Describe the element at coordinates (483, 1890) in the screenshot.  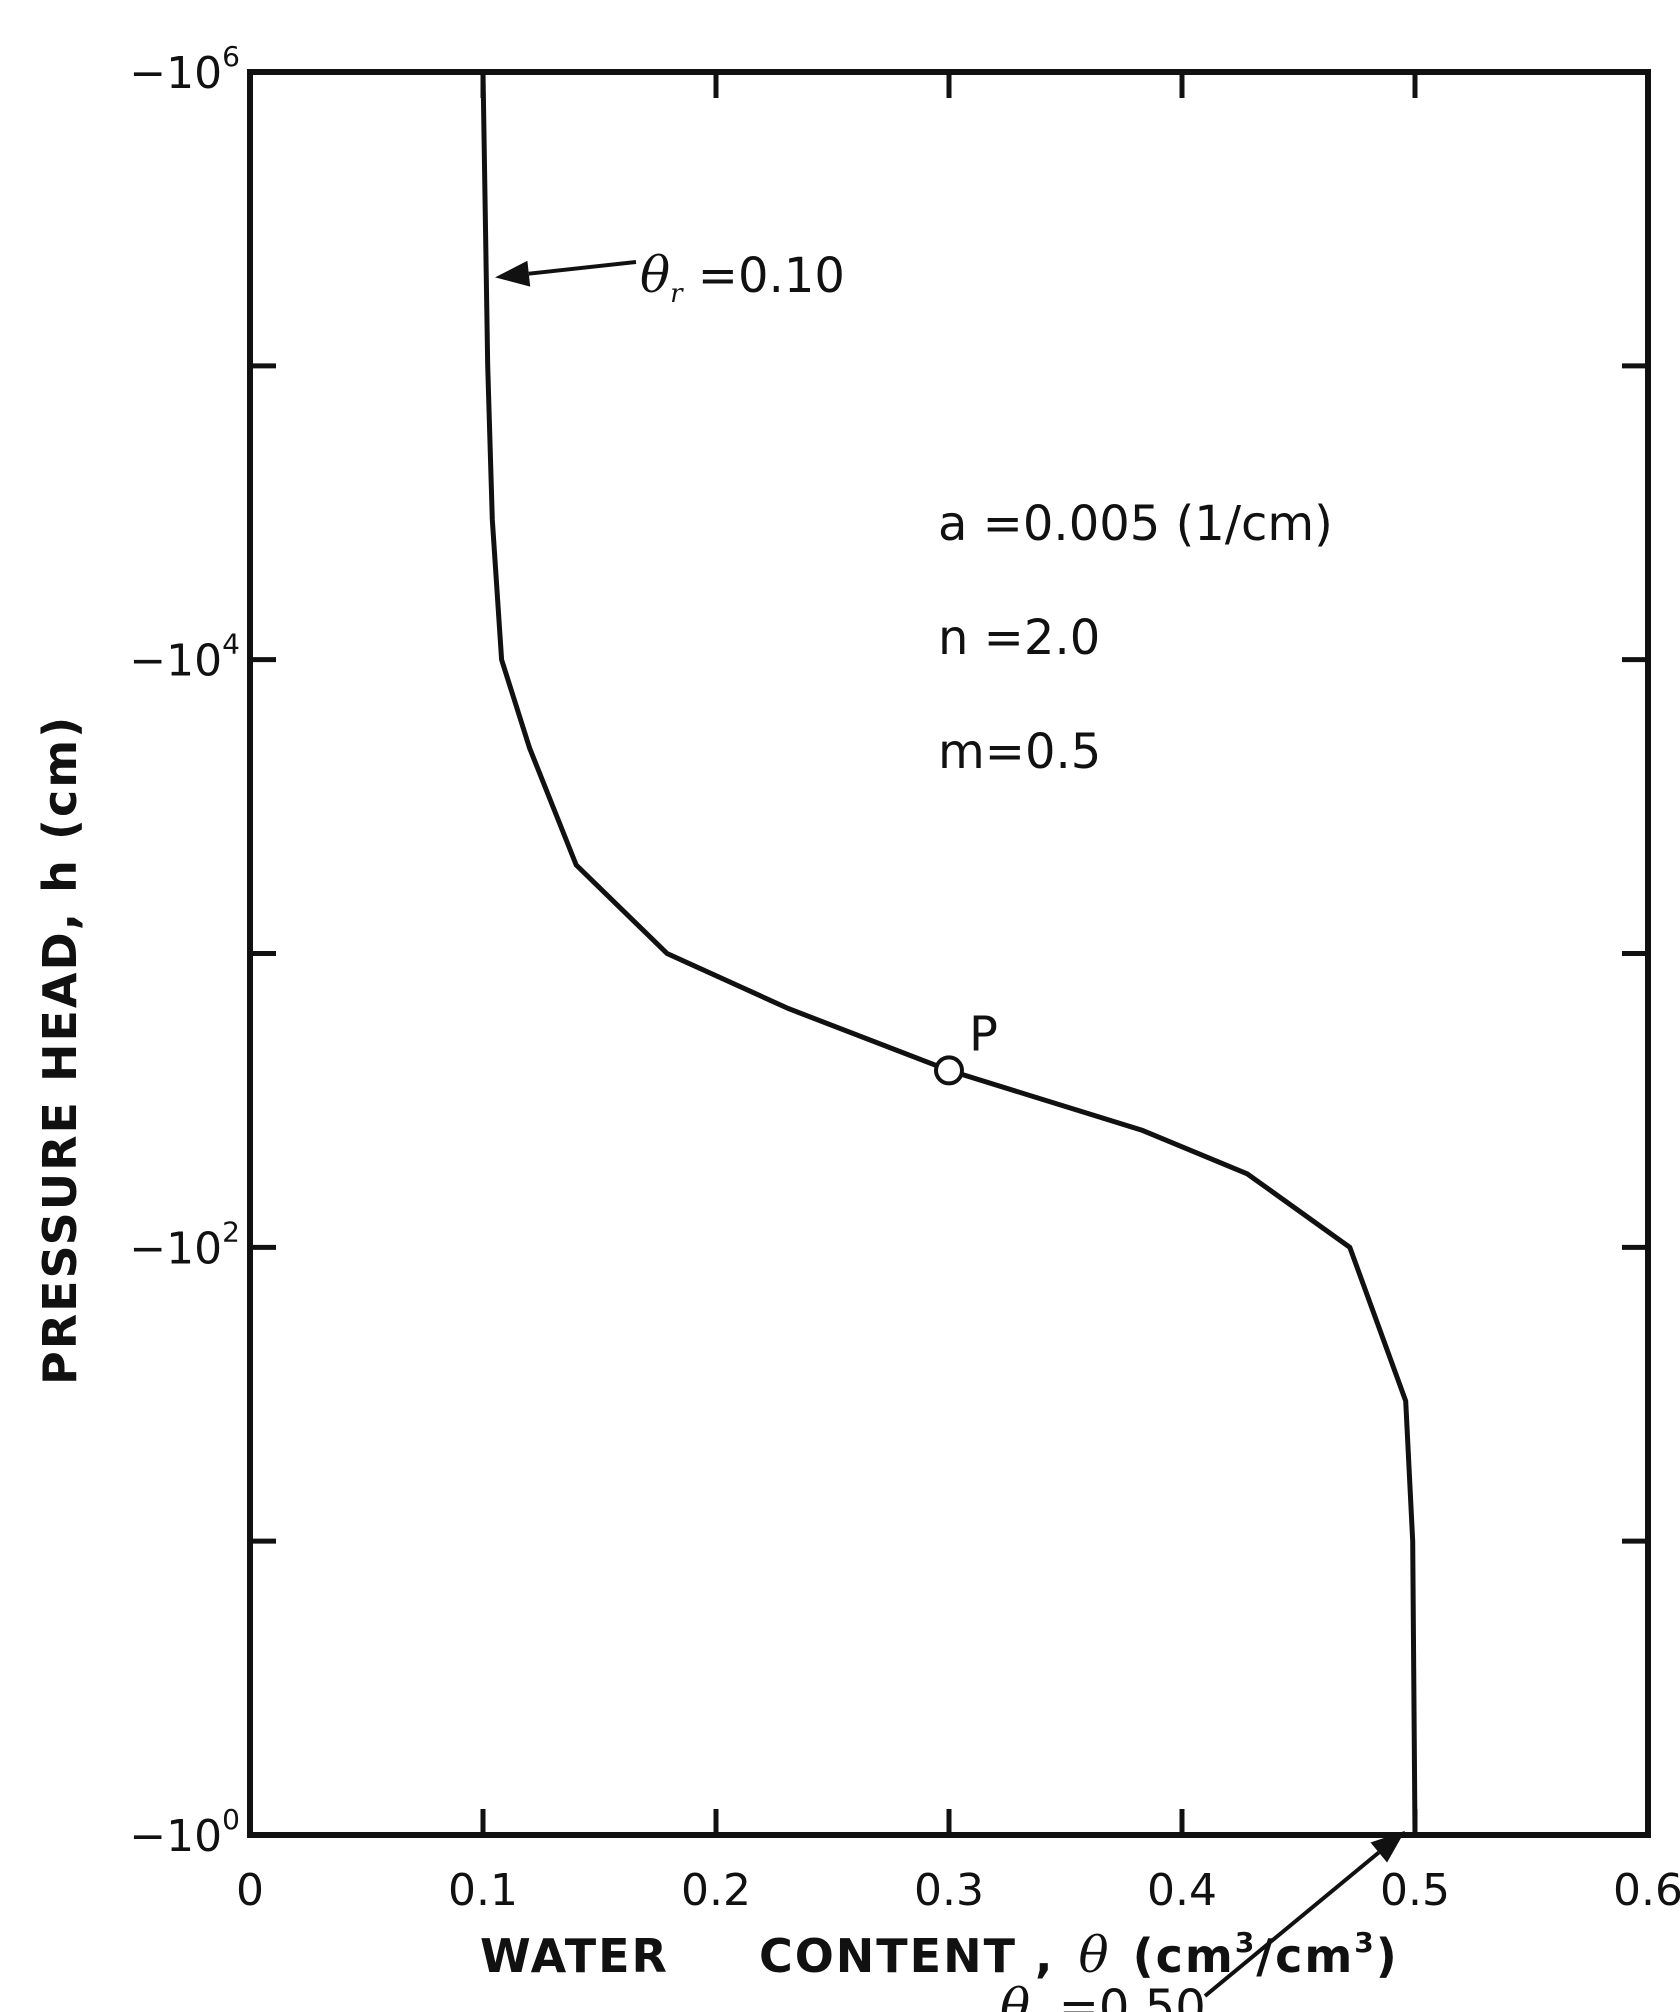
I see `x-tick-label: 0.1` at that location.